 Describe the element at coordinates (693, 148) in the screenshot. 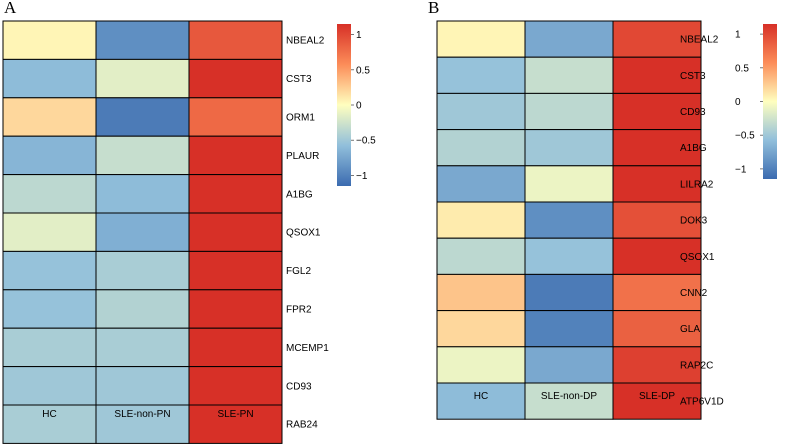

I see `row-label-b-3: A1BG` at that location.